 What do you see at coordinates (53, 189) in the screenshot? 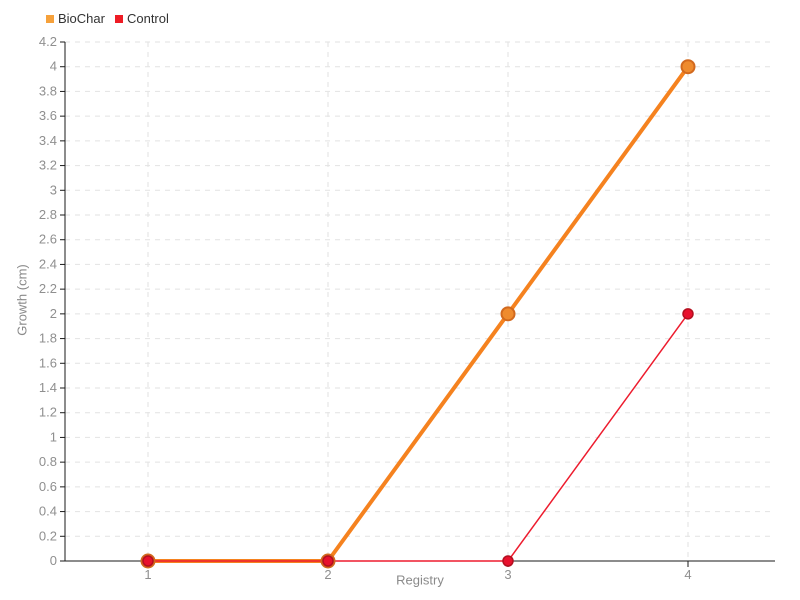
I see `y-tick-label: 3` at bounding box center [53, 189].